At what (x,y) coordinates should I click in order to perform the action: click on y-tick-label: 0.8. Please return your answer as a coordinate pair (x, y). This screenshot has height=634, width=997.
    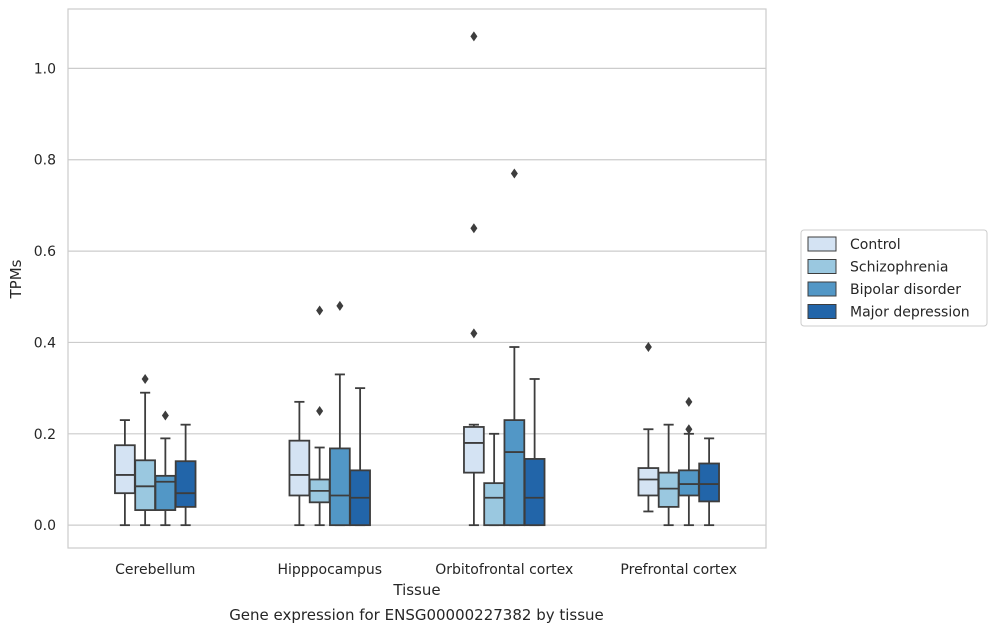
    Looking at the image, I should click on (45, 161).